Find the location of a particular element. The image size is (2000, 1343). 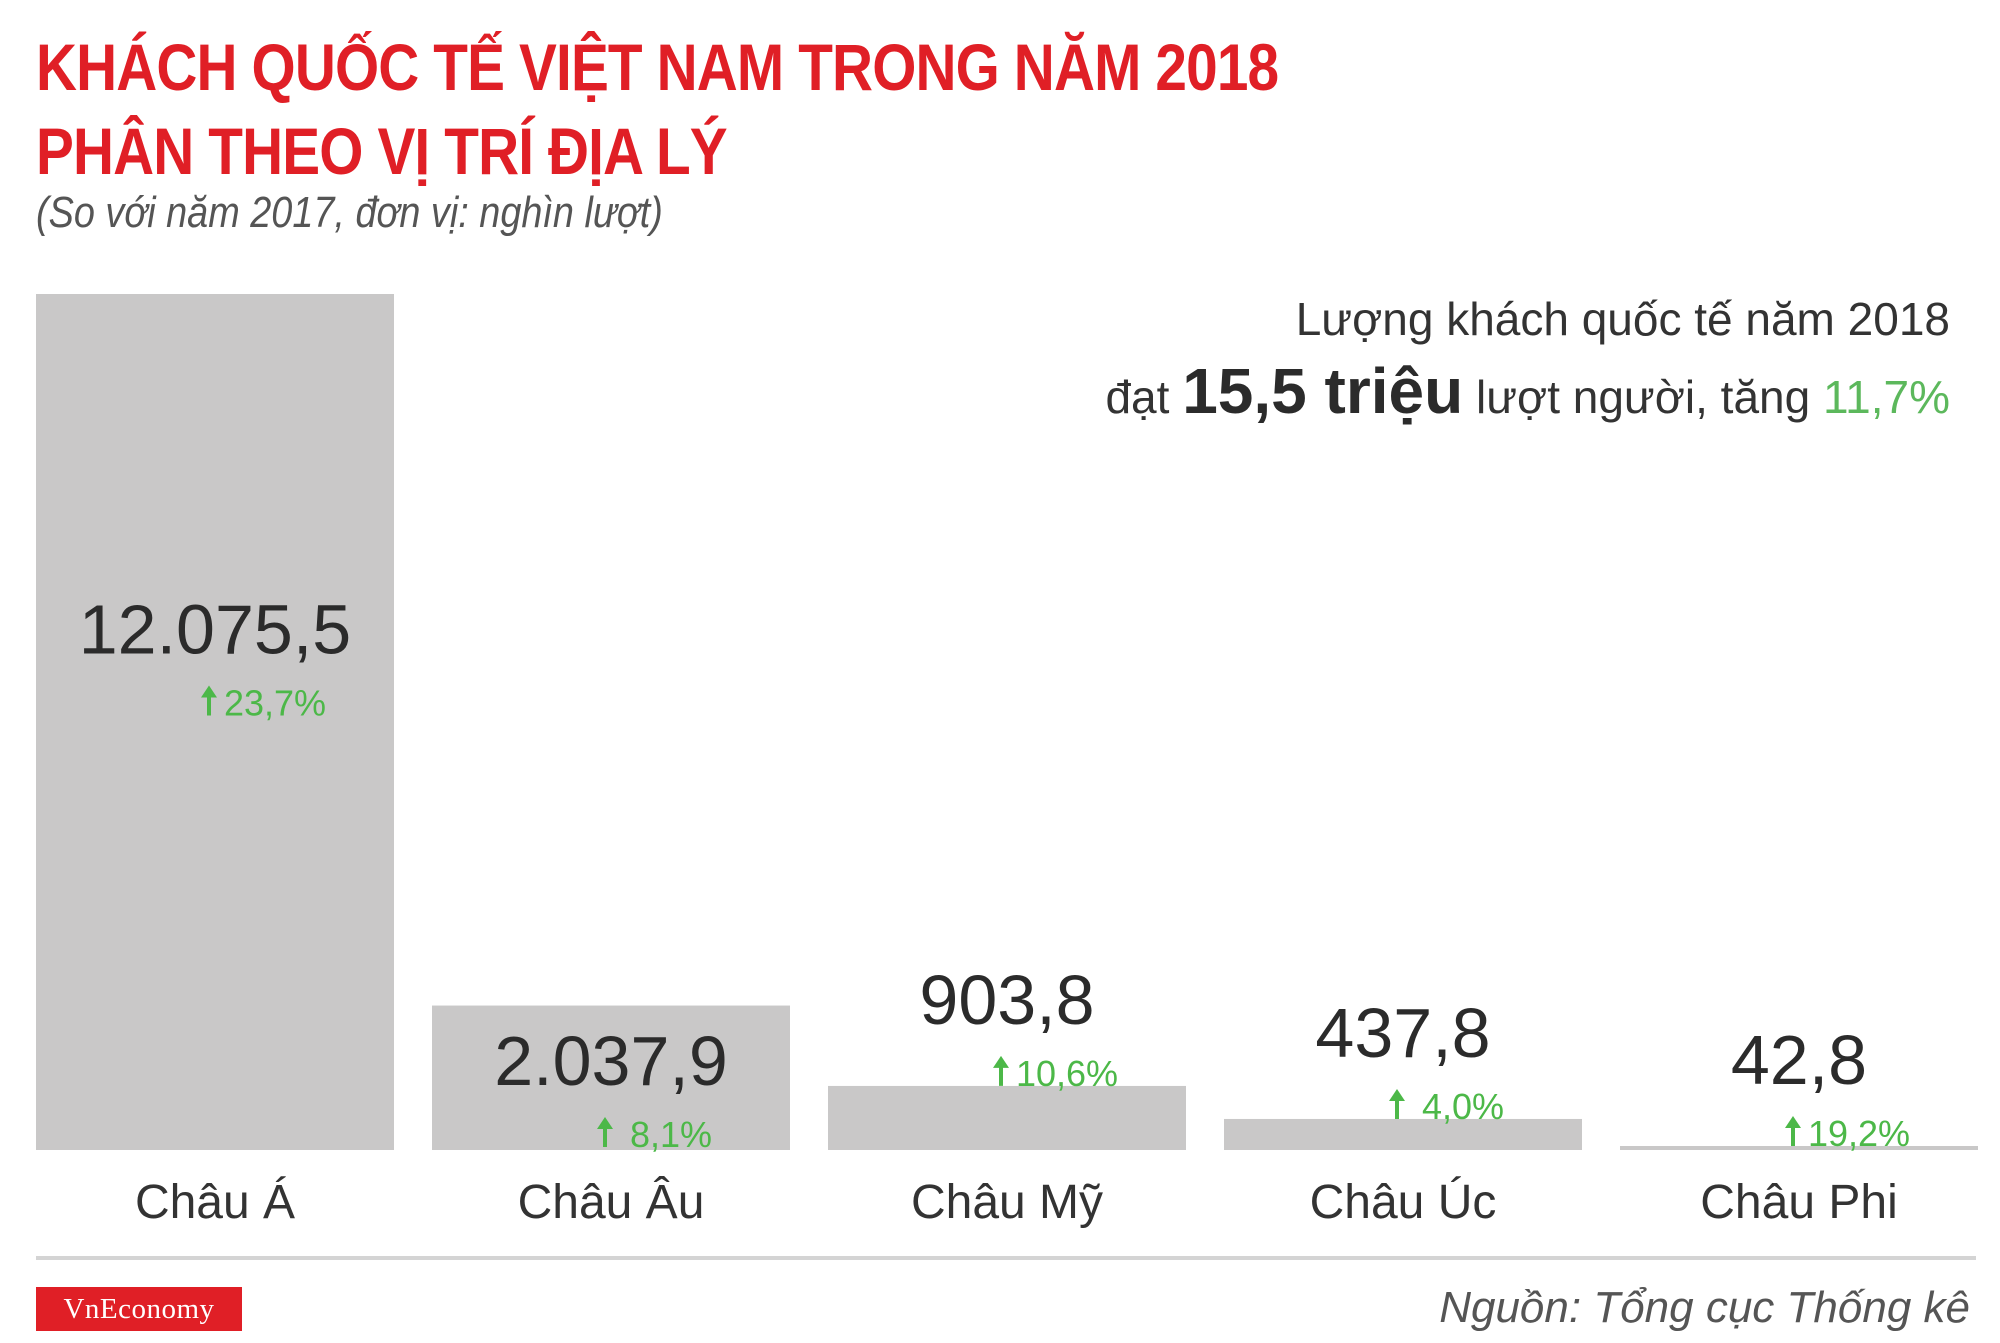

category-label: Châu Phi is located at coordinates (1798, 1202).